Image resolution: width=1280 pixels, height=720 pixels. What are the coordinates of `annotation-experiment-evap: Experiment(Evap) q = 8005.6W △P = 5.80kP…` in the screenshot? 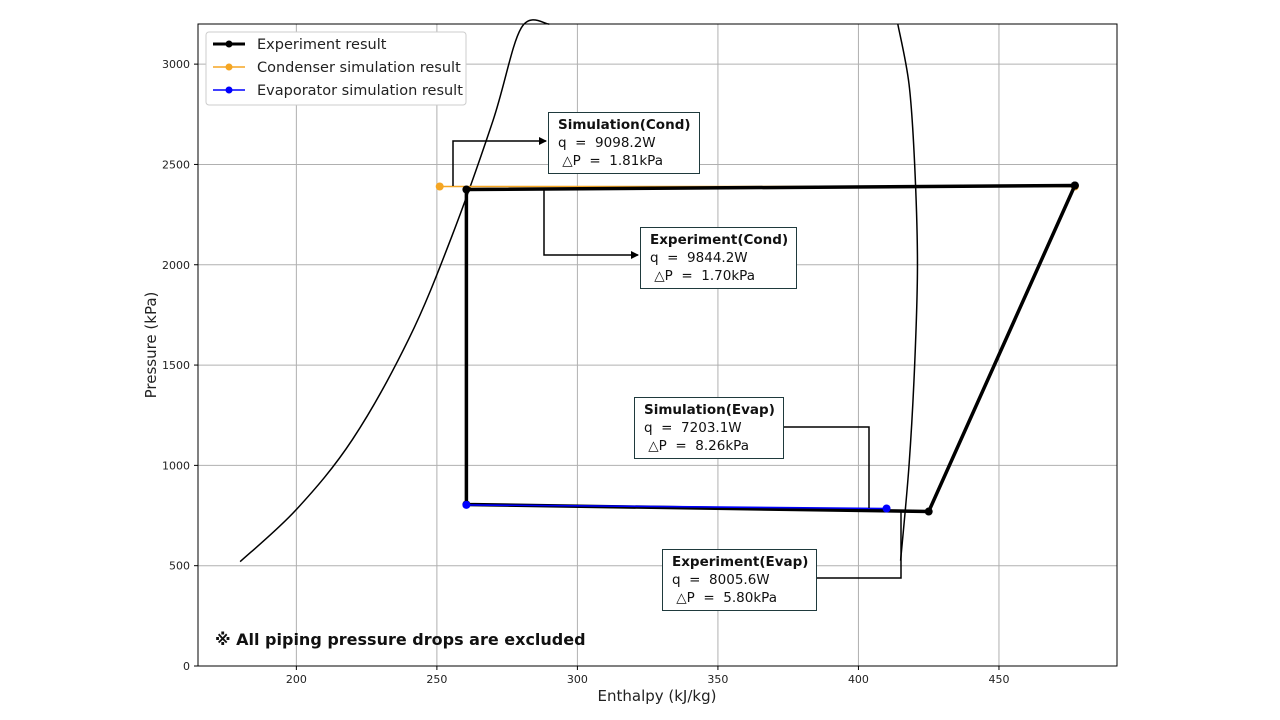 It's located at (740, 580).